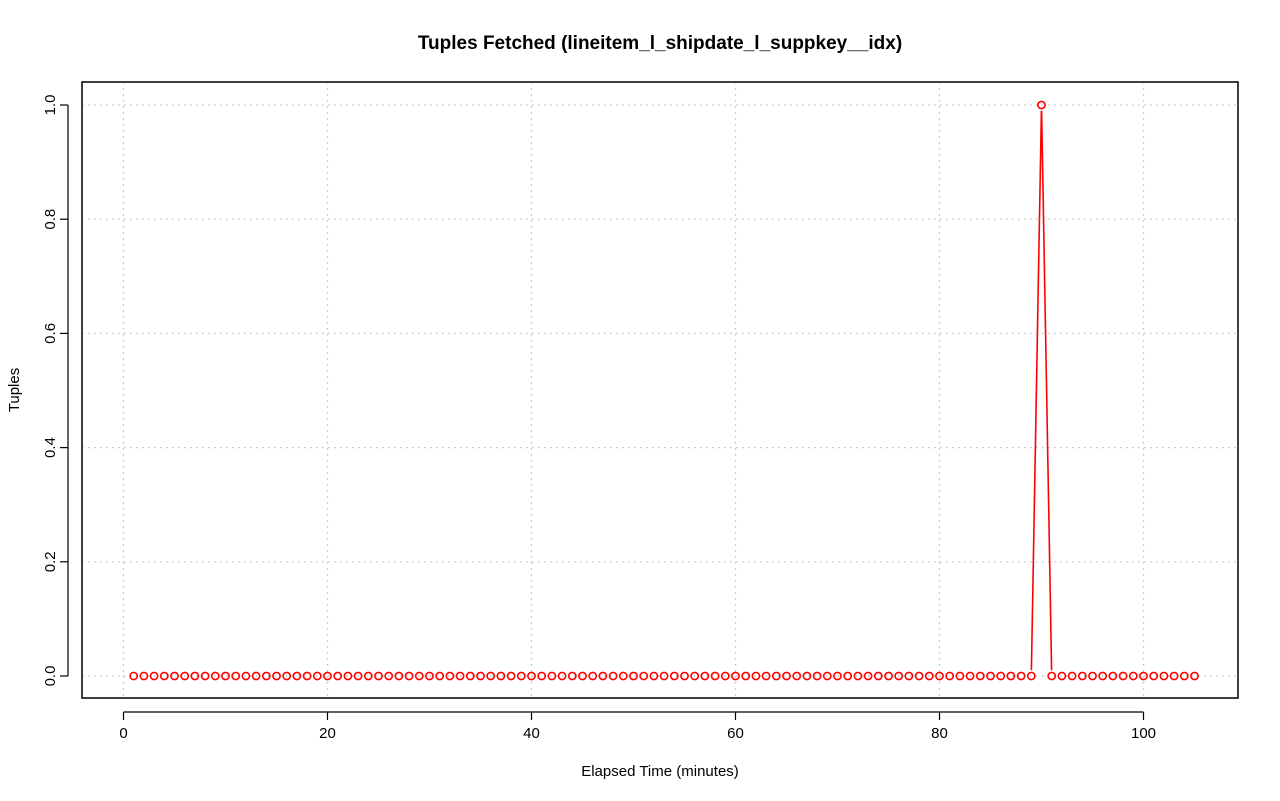 The height and width of the screenshot is (801, 1280). What do you see at coordinates (14, 390) in the screenshot?
I see `y-axis-label: Tuples` at bounding box center [14, 390].